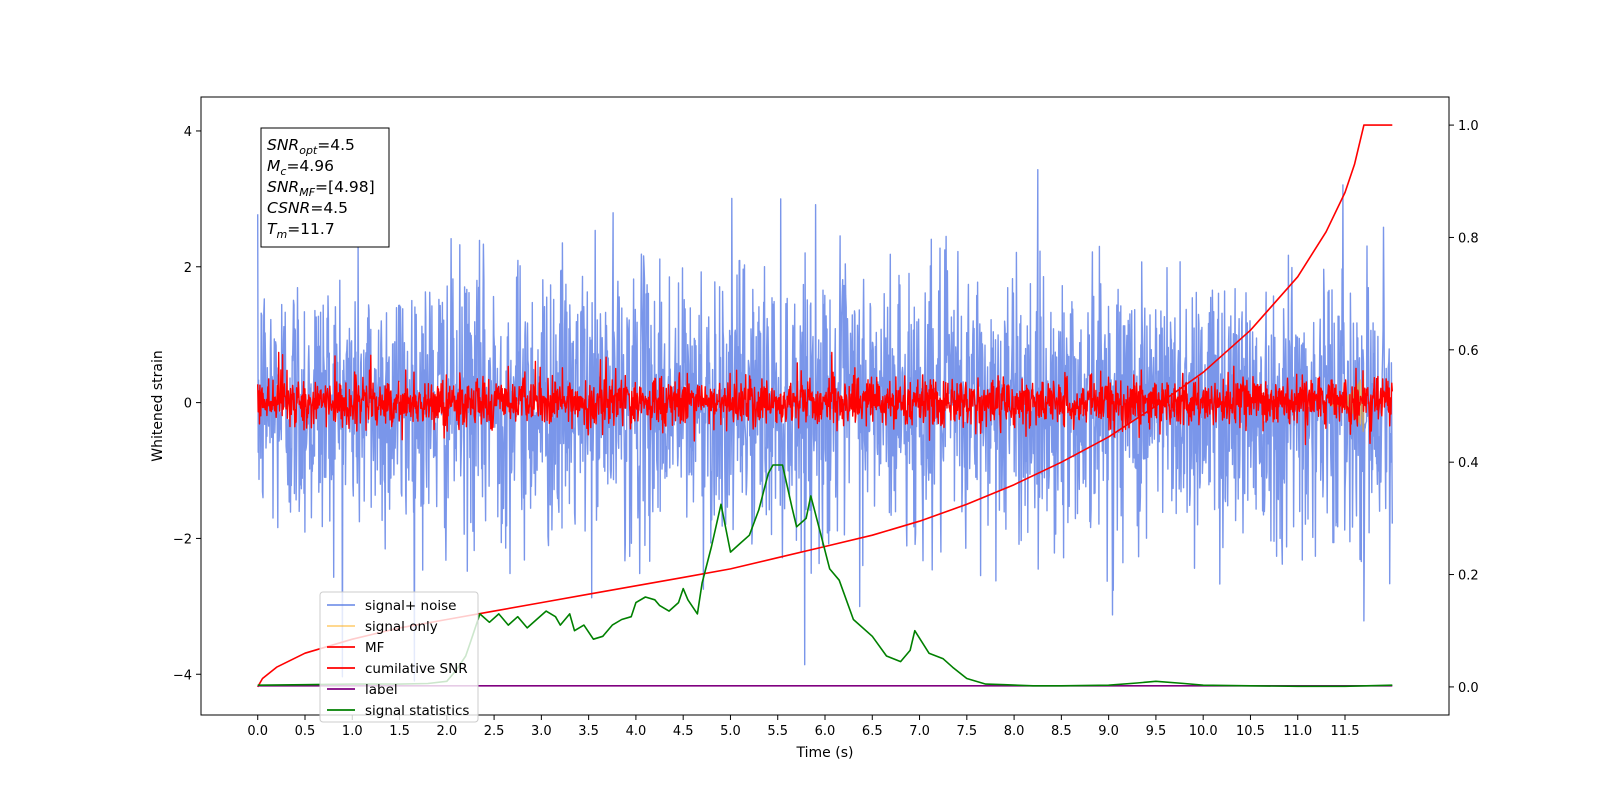  What do you see at coordinates (1061, 731) in the screenshot?
I see `x-tick-label: 8.5` at bounding box center [1061, 731].